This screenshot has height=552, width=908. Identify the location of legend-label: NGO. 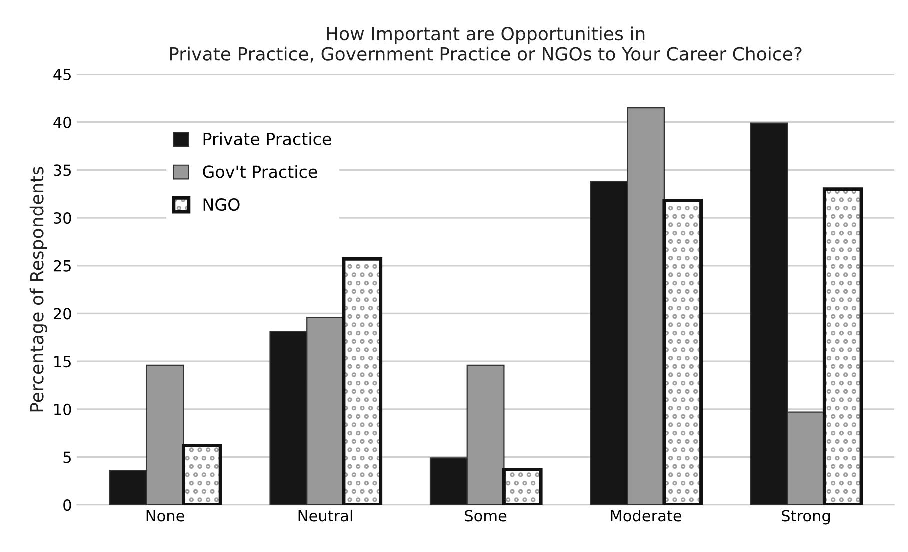
(222, 205).